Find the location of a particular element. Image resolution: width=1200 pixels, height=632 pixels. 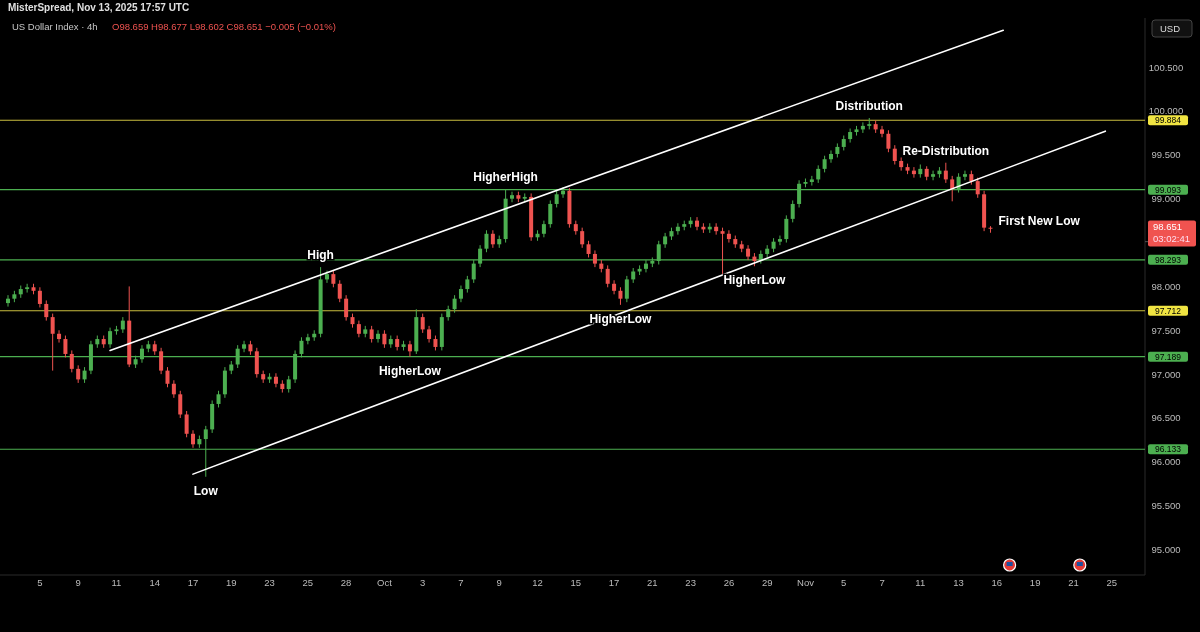

annotation: High is located at coordinates (320, 255).